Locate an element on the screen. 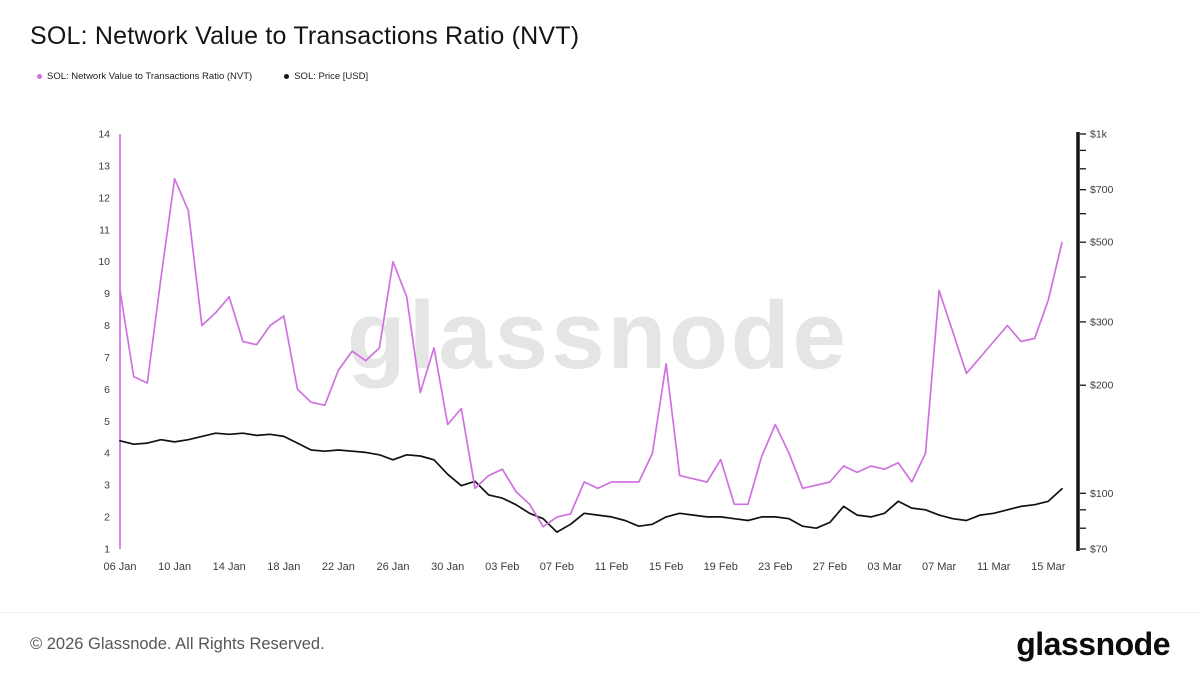  right-axis-tick-label: $1k is located at coordinates (1099, 135).